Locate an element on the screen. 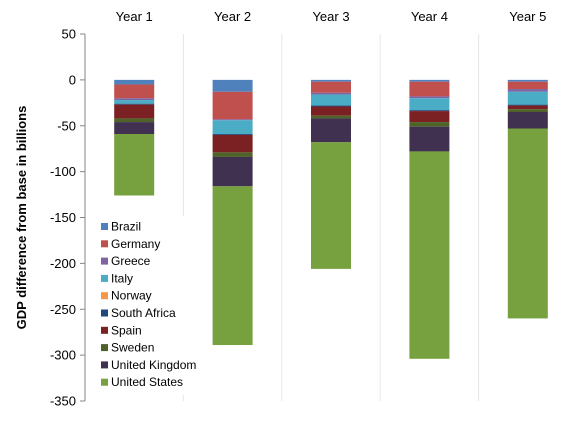 This screenshot has width=577, height=421. y-tick-label: -50 is located at coordinates (66, 125).